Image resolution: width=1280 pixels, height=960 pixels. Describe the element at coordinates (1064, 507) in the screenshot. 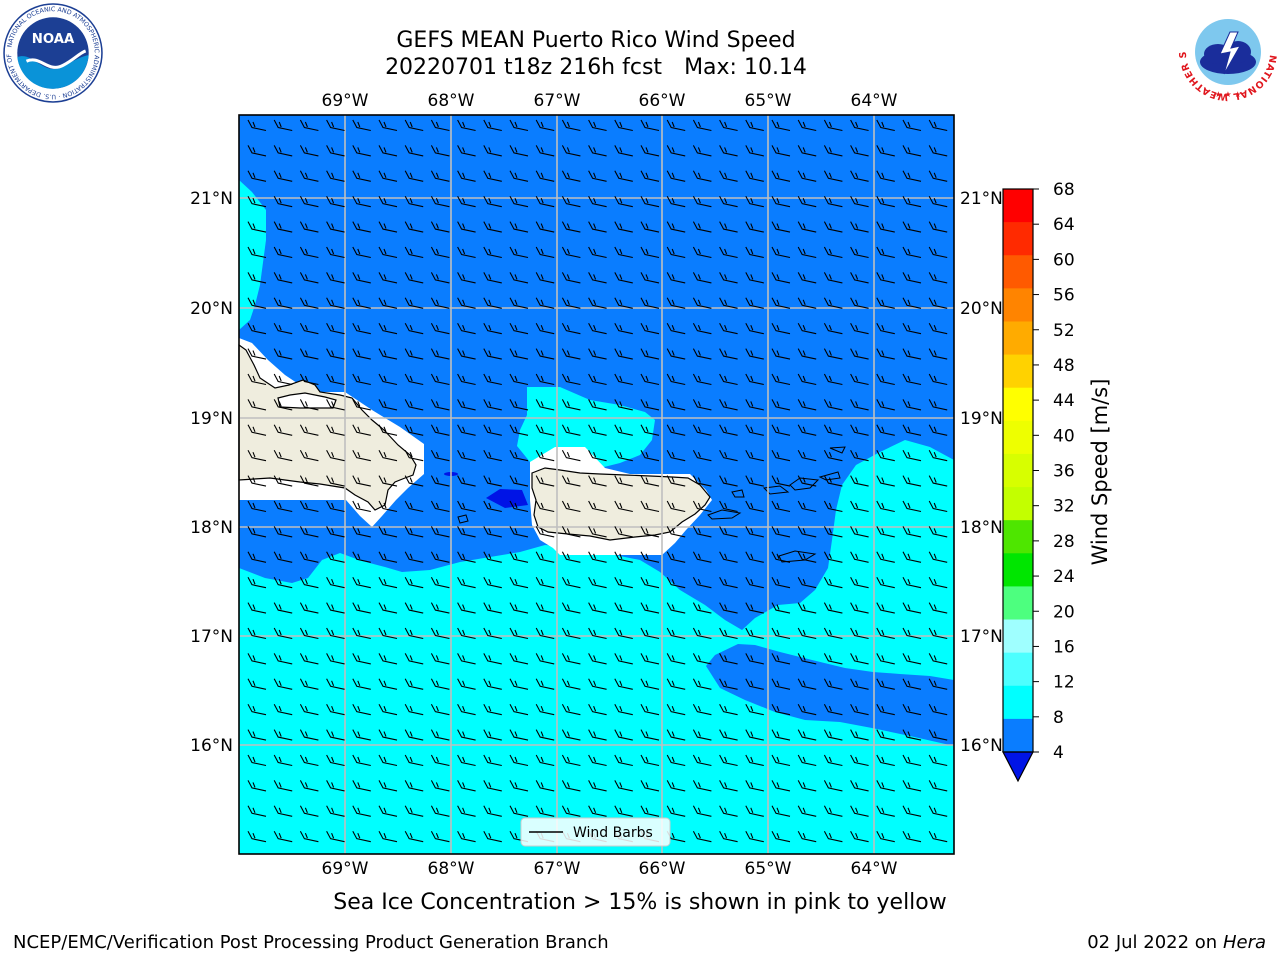

I see `colorbar-tick-label: 32` at that location.